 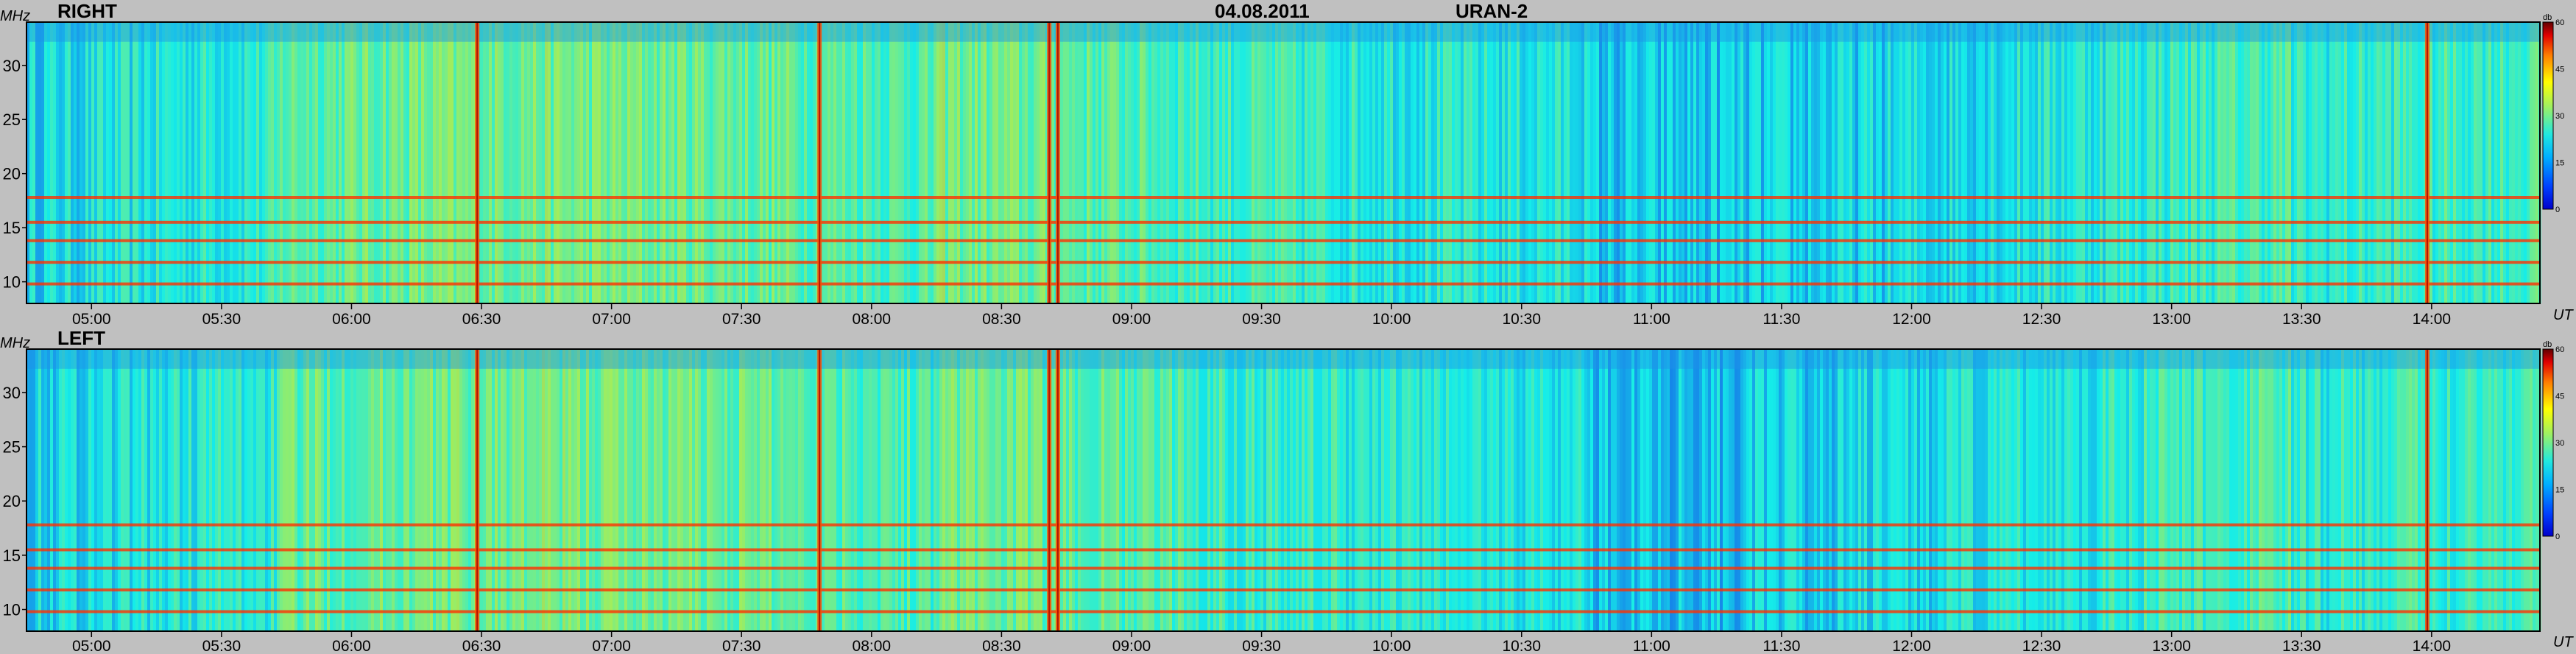 What do you see at coordinates (81, 338) in the screenshot?
I see `panel-label: LEFT` at bounding box center [81, 338].